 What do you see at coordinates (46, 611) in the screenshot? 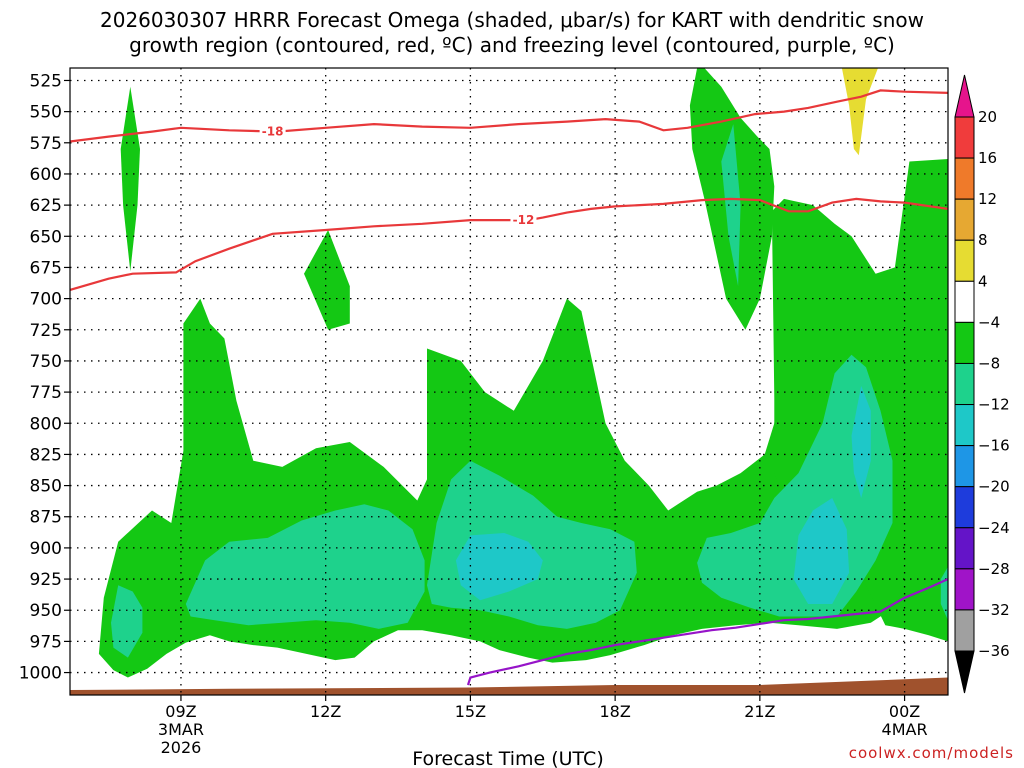
I see `y-tick-label: 950` at bounding box center [46, 611].